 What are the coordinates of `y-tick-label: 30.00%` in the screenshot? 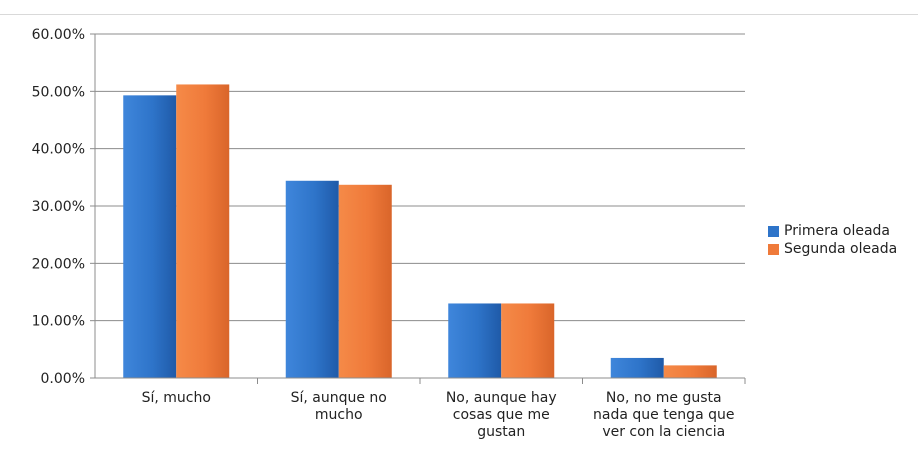 It's located at (58, 207).